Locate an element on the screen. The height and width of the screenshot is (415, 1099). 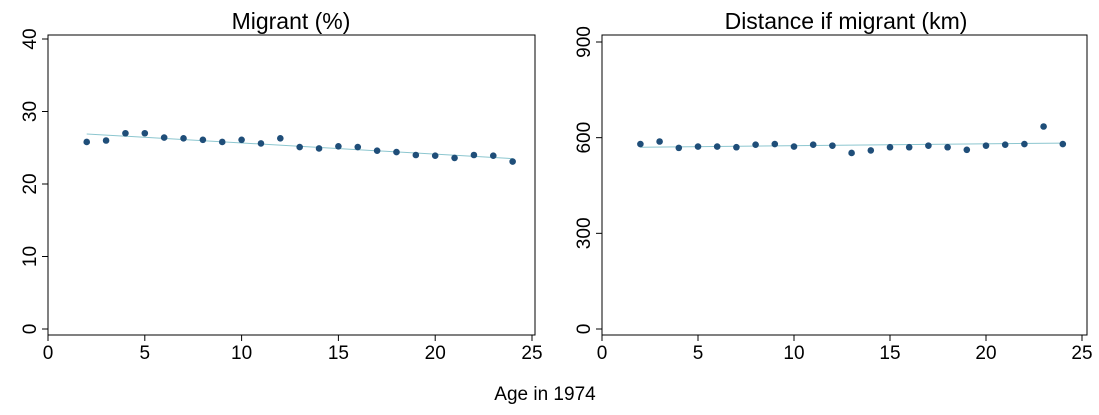
y-tick-label: 900 is located at coordinates (584, 42).